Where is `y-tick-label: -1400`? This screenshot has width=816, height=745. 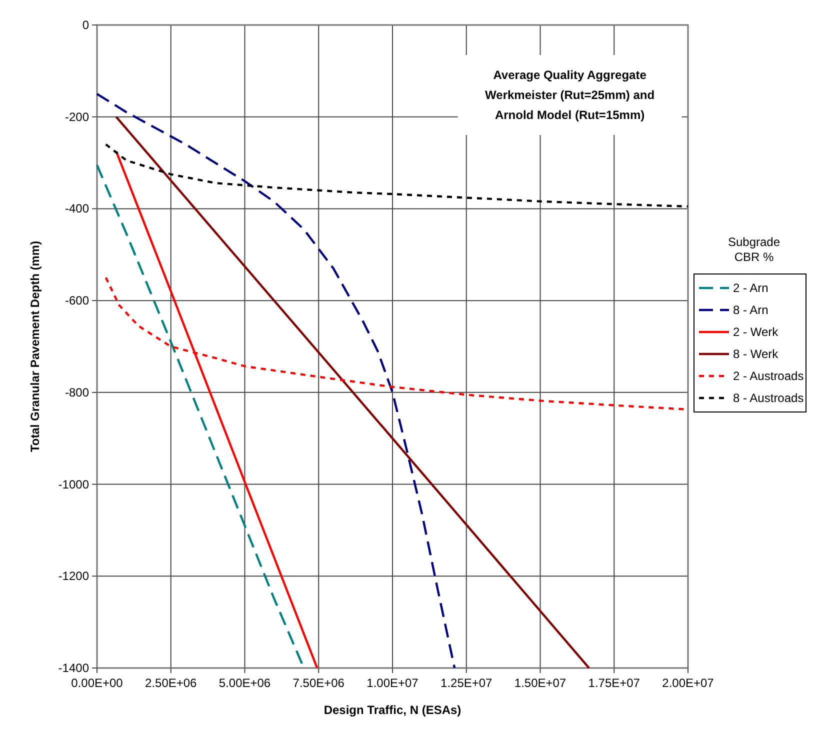 y-tick-label: -1400 is located at coordinates (74, 668).